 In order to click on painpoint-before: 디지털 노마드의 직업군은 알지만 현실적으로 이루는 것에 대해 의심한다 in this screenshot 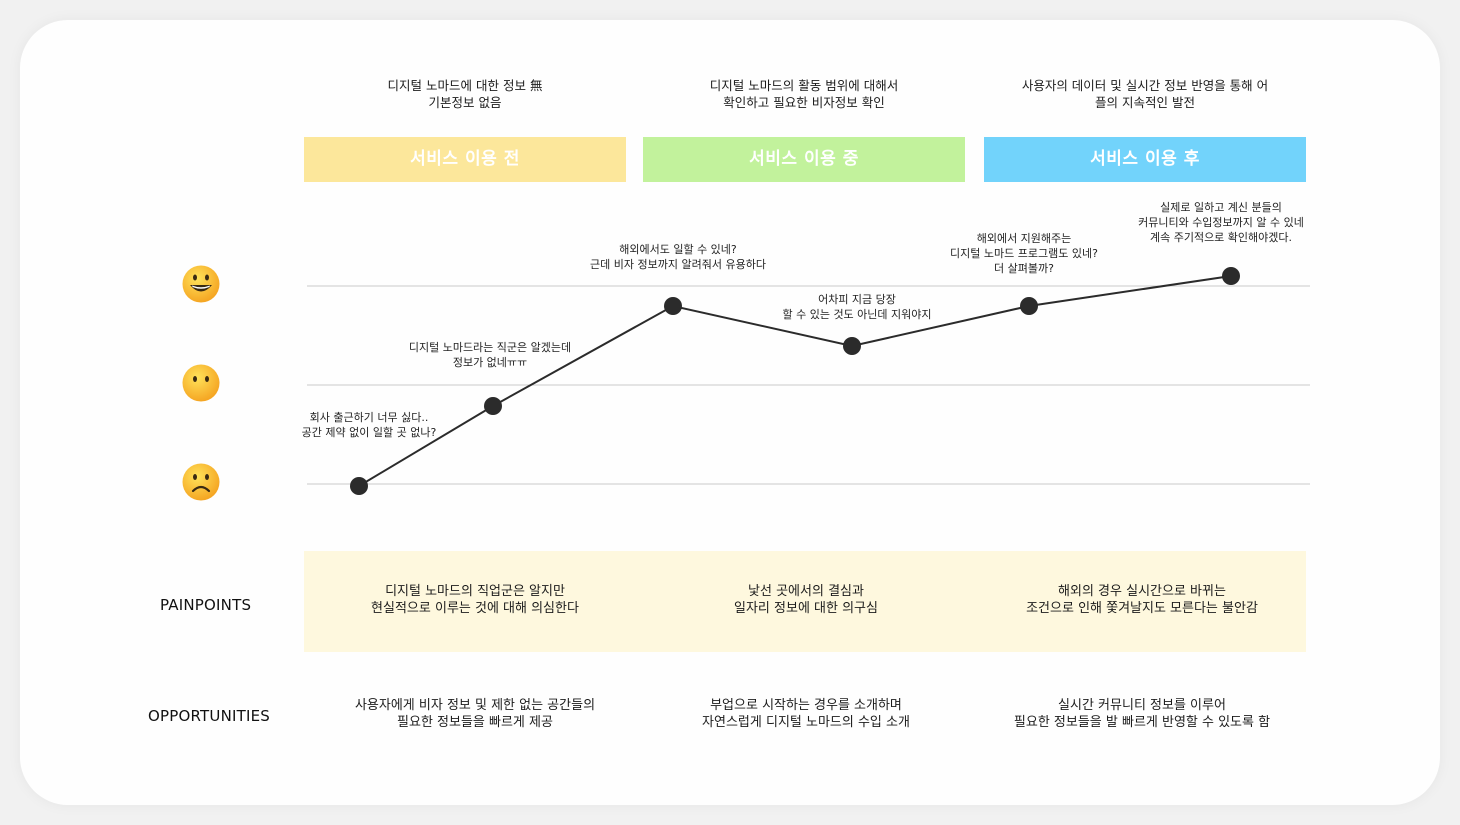, I will do `click(475, 600)`.